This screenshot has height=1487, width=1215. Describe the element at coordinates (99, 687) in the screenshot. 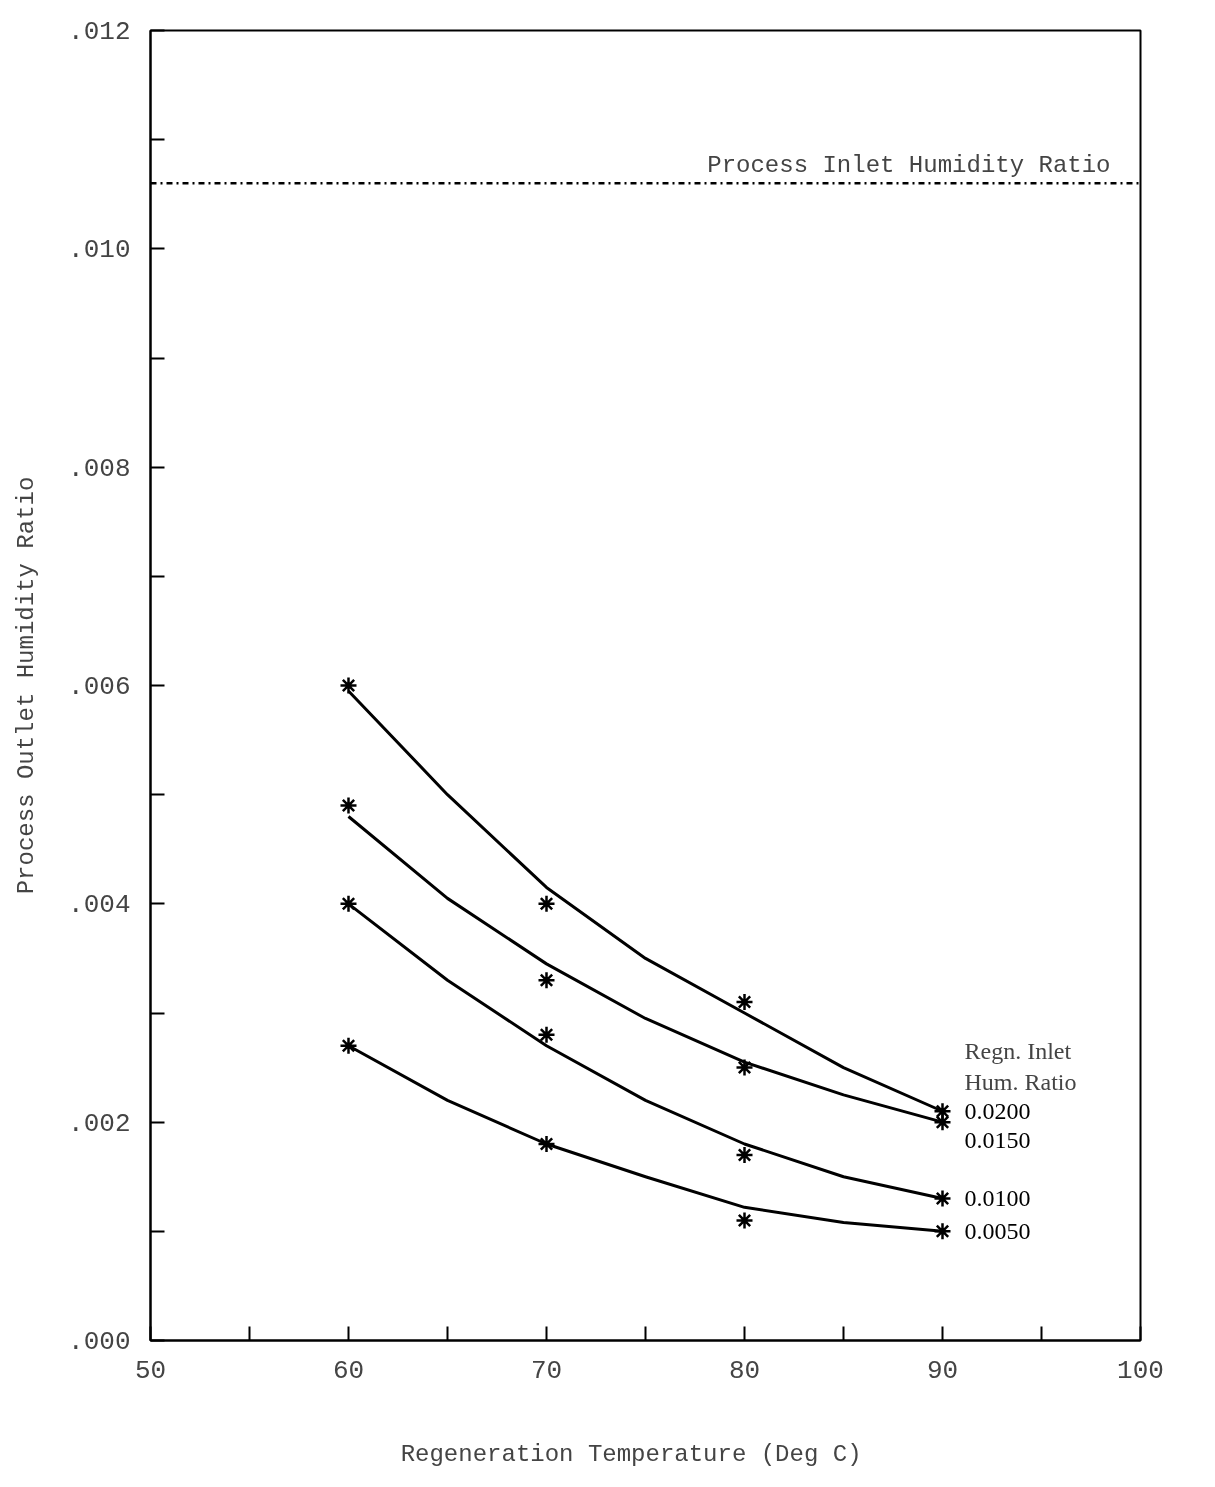

I see `y-tick-label: .006` at that location.